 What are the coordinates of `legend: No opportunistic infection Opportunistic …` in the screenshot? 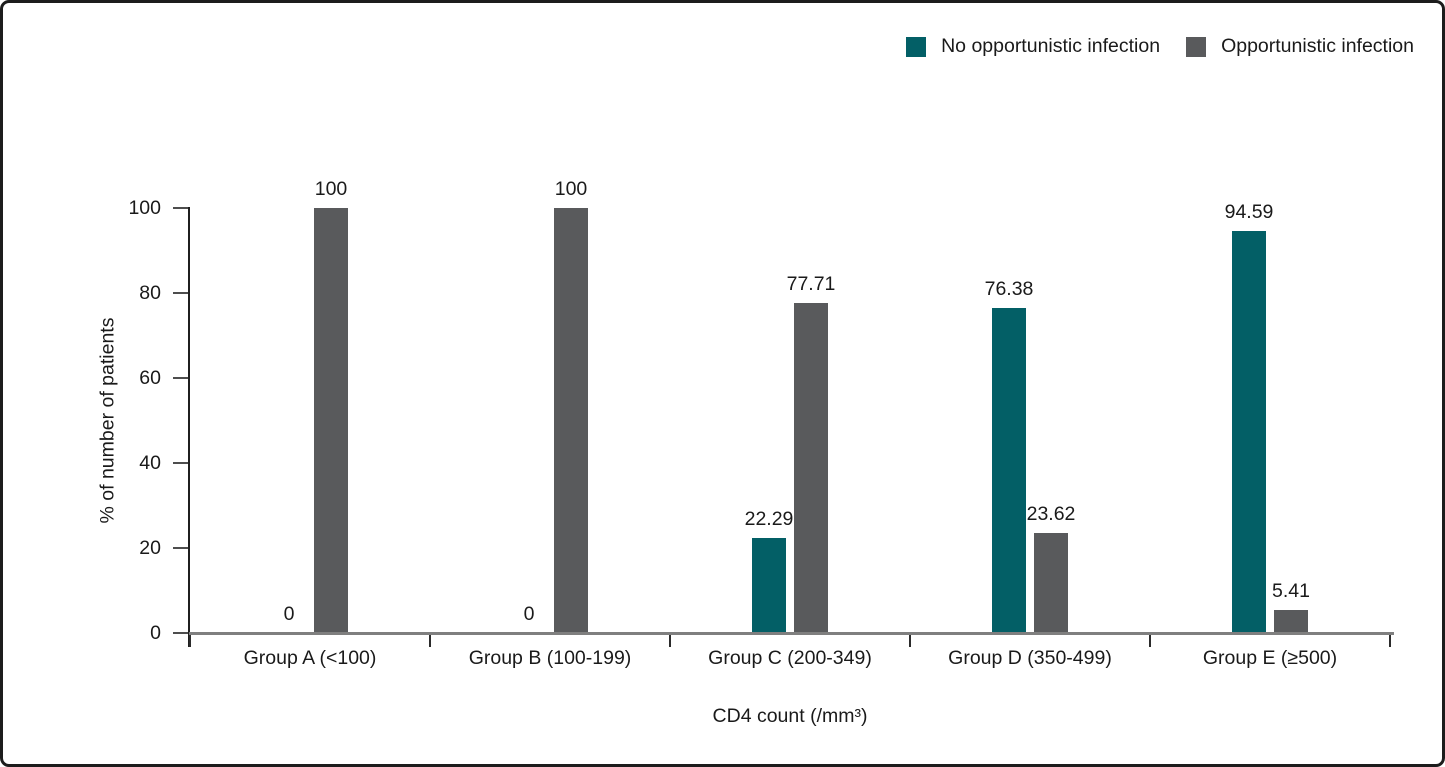 It's located at (1160, 46).